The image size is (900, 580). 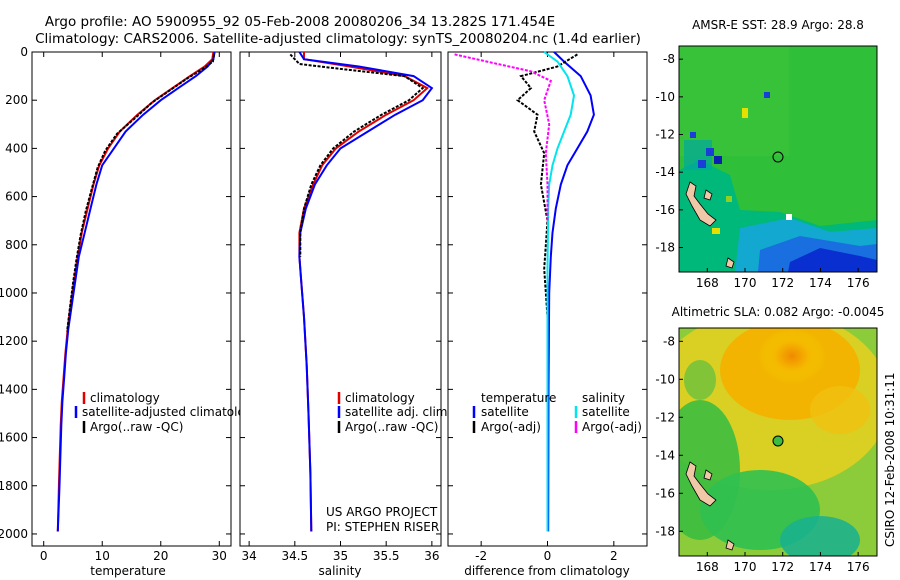 What do you see at coordinates (294, 556) in the screenshot?
I see `x-tick-label: 34.5` at bounding box center [294, 556].